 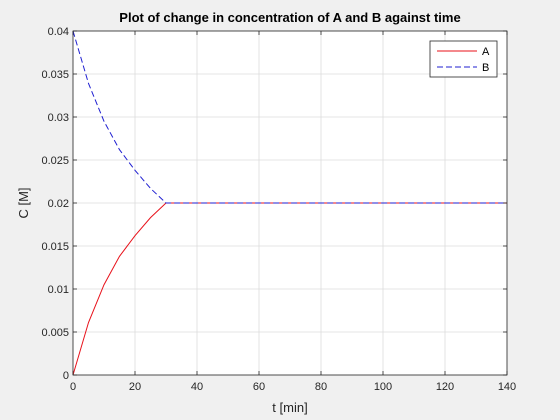 I want to click on x-tick-label: 80, so click(x=321, y=387).